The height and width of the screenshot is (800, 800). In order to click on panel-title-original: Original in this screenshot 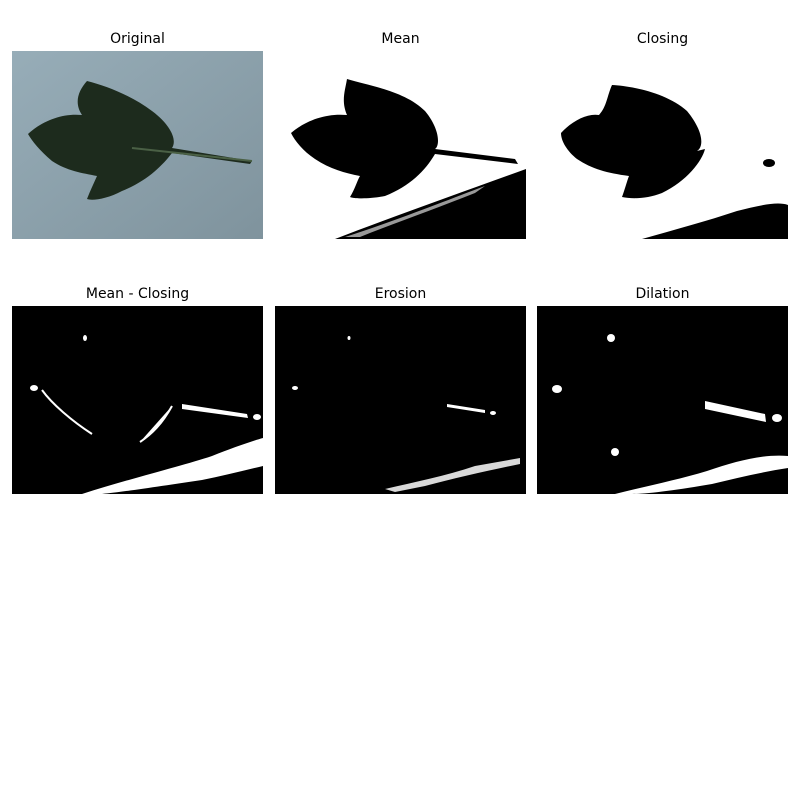, I will do `click(137, 39)`.